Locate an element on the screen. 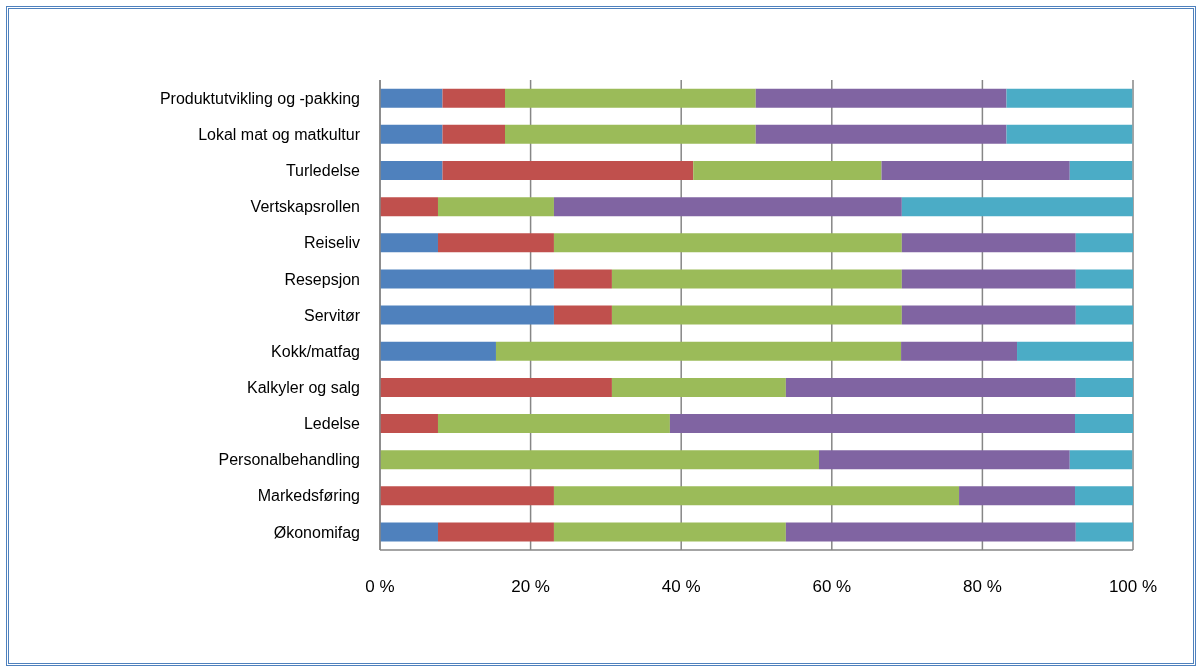  y-tick-label: Personalbehandling is located at coordinates (289, 460).